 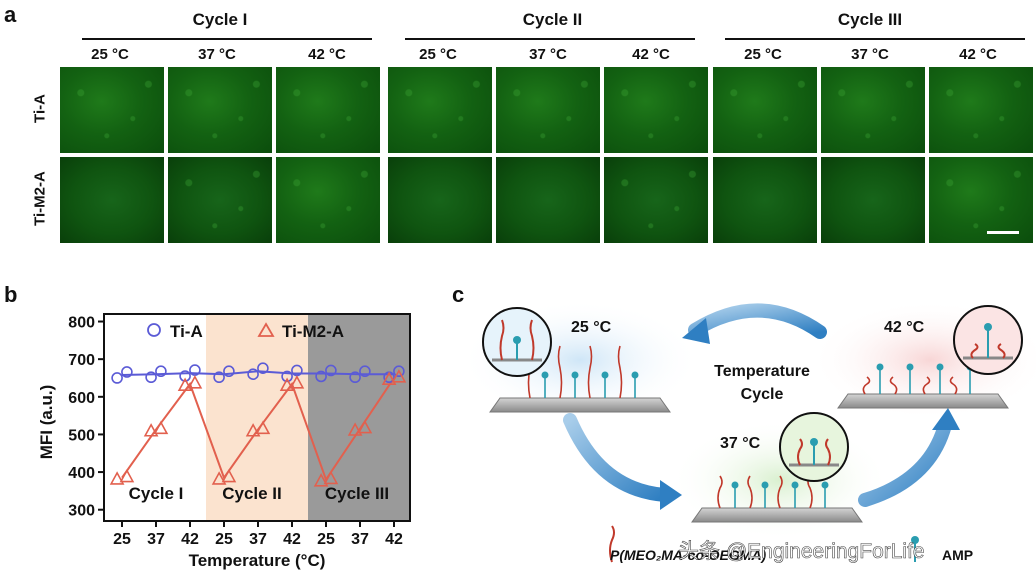 What do you see at coordinates (81, 360) in the screenshot?
I see `y-tick-label: 700` at bounding box center [81, 360].